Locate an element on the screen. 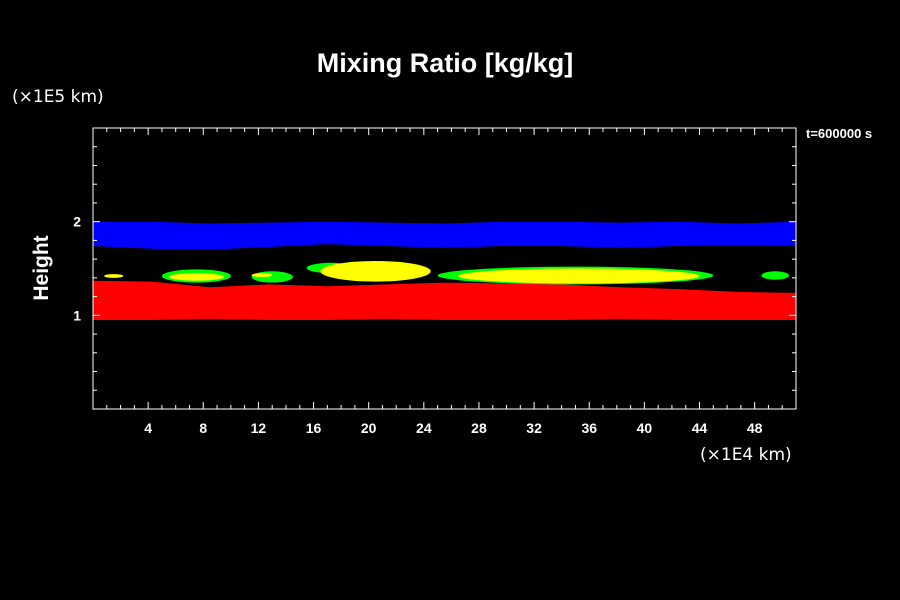  y-axis-label: Height is located at coordinates (41, 267).